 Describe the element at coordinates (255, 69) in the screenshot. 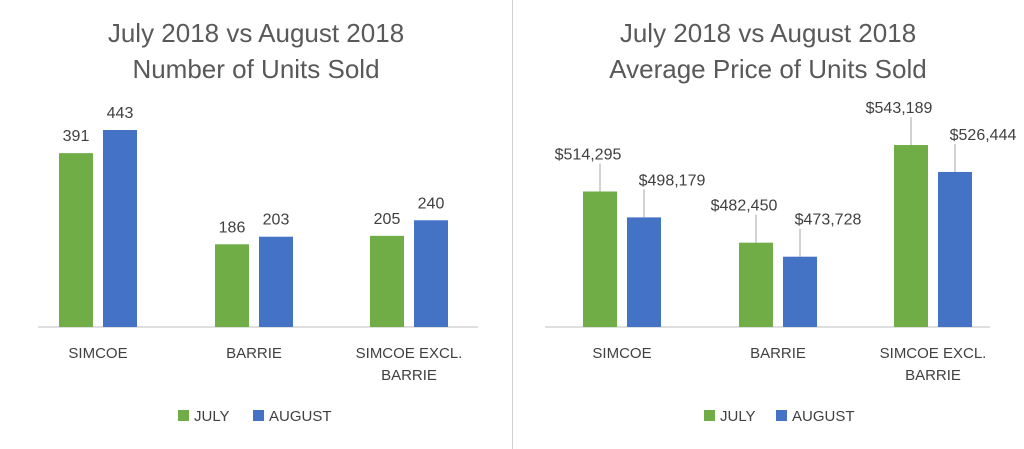

I see `chart-title-line-2: Number of Units Sold` at that location.